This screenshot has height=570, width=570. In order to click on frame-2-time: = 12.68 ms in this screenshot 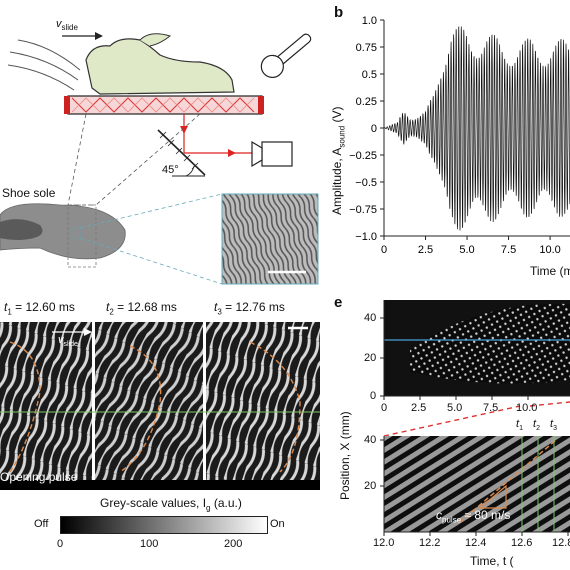, I will do `click(145, 307)`.